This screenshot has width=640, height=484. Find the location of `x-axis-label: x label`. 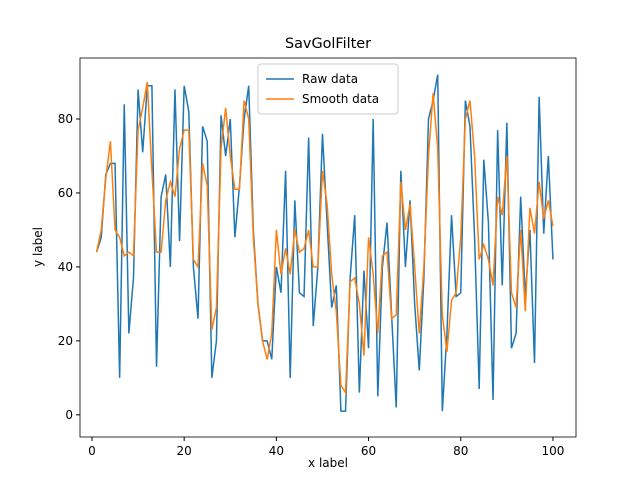

x-axis-label: x label is located at coordinates (328, 463).